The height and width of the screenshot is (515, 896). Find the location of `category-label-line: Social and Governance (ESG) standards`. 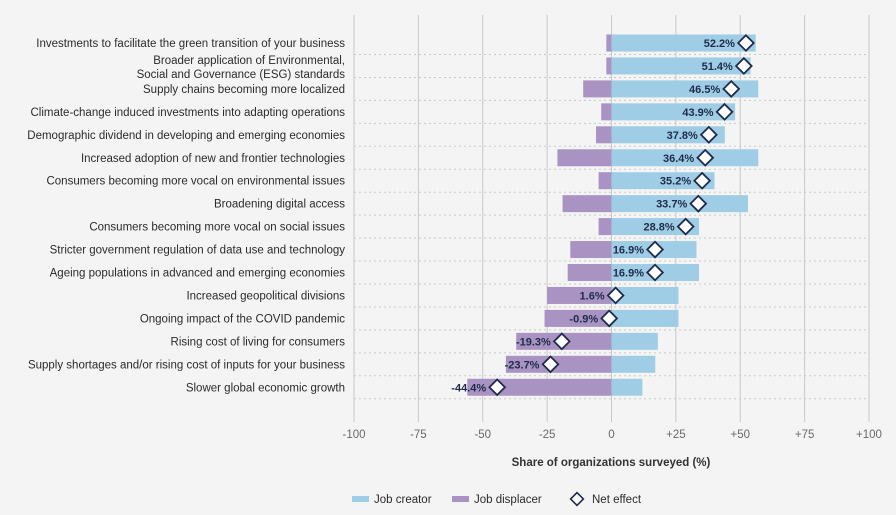

category-label-line: Social and Governance (ESG) standards is located at coordinates (241, 75).